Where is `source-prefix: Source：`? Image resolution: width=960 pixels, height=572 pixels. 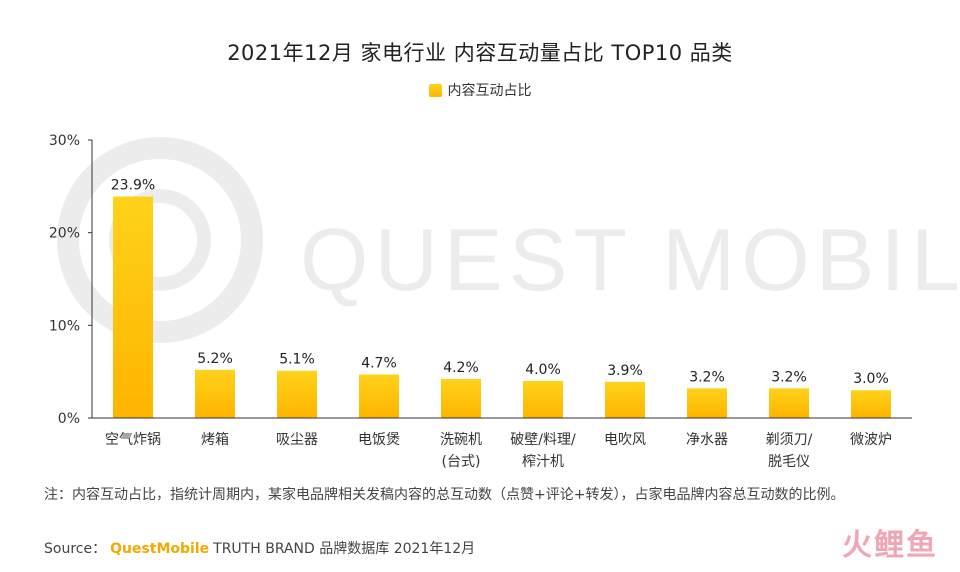 source-prefix: Source： is located at coordinates (75, 549).